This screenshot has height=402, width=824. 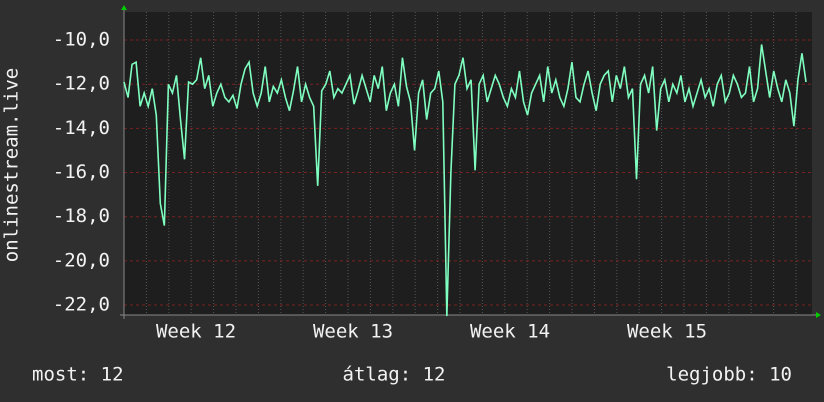 What do you see at coordinates (81, 216) in the screenshot?
I see `y-tick-label: -18,0` at bounding box center [81, 216].